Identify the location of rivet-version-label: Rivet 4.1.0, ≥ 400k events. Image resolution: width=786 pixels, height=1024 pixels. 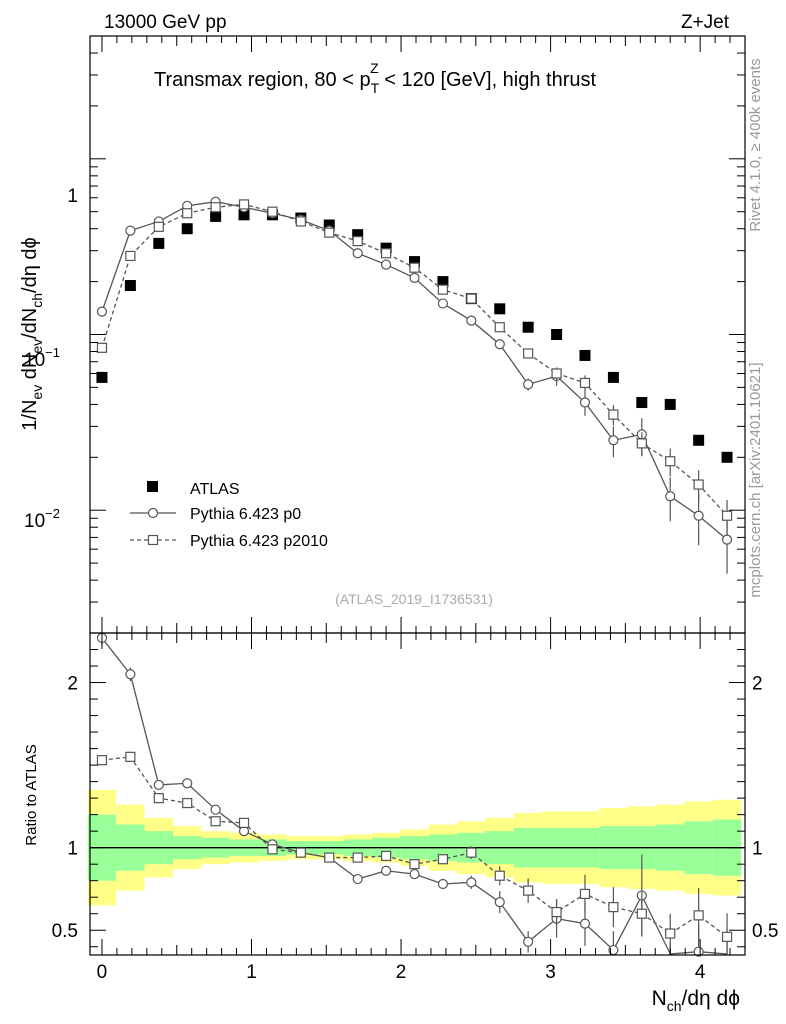
(755, 144).